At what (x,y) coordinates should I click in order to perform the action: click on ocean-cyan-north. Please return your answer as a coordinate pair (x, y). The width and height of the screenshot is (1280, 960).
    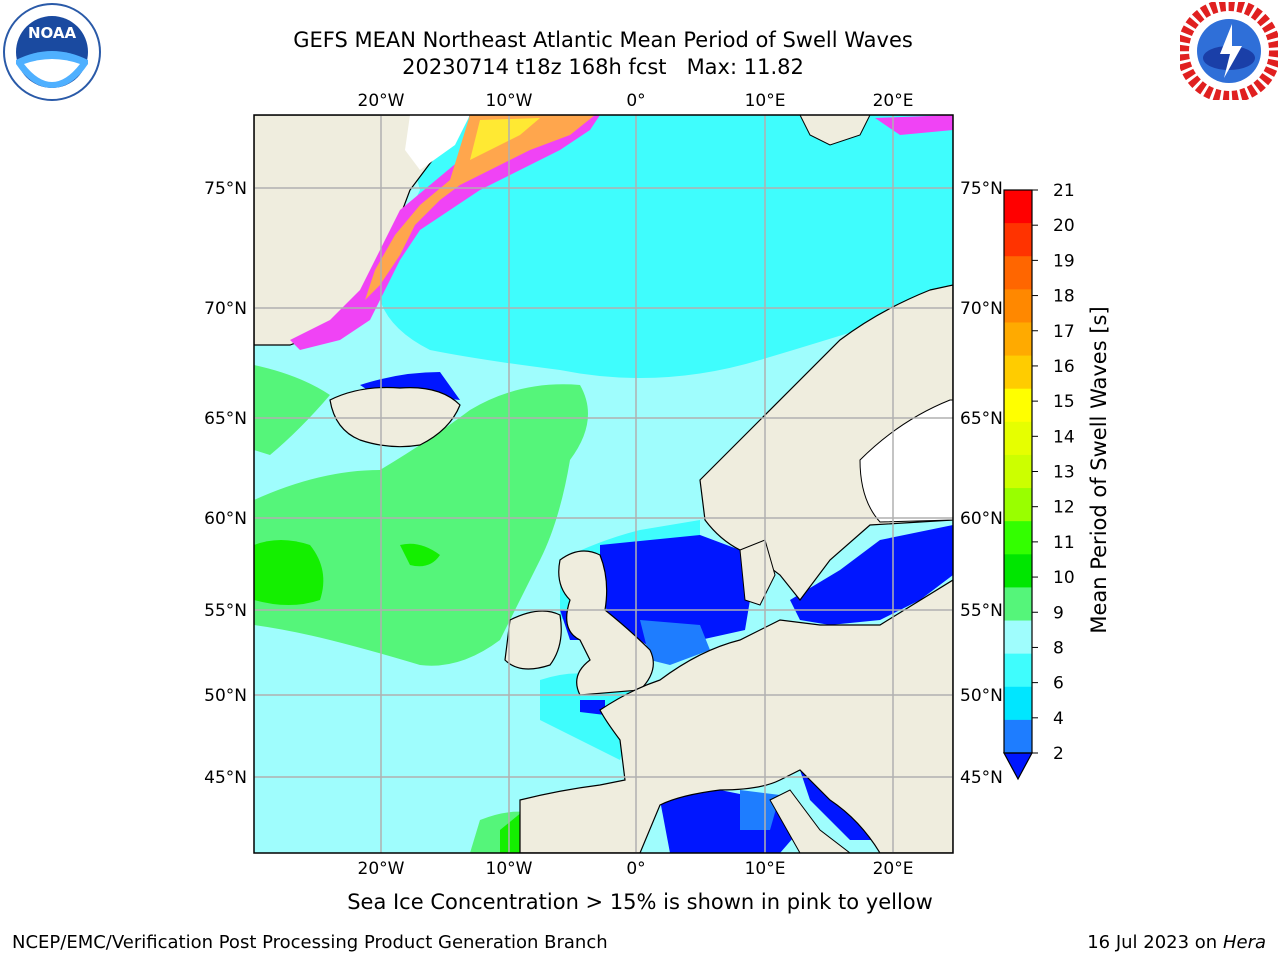
    Looking at the image, I should click on (666, 246).